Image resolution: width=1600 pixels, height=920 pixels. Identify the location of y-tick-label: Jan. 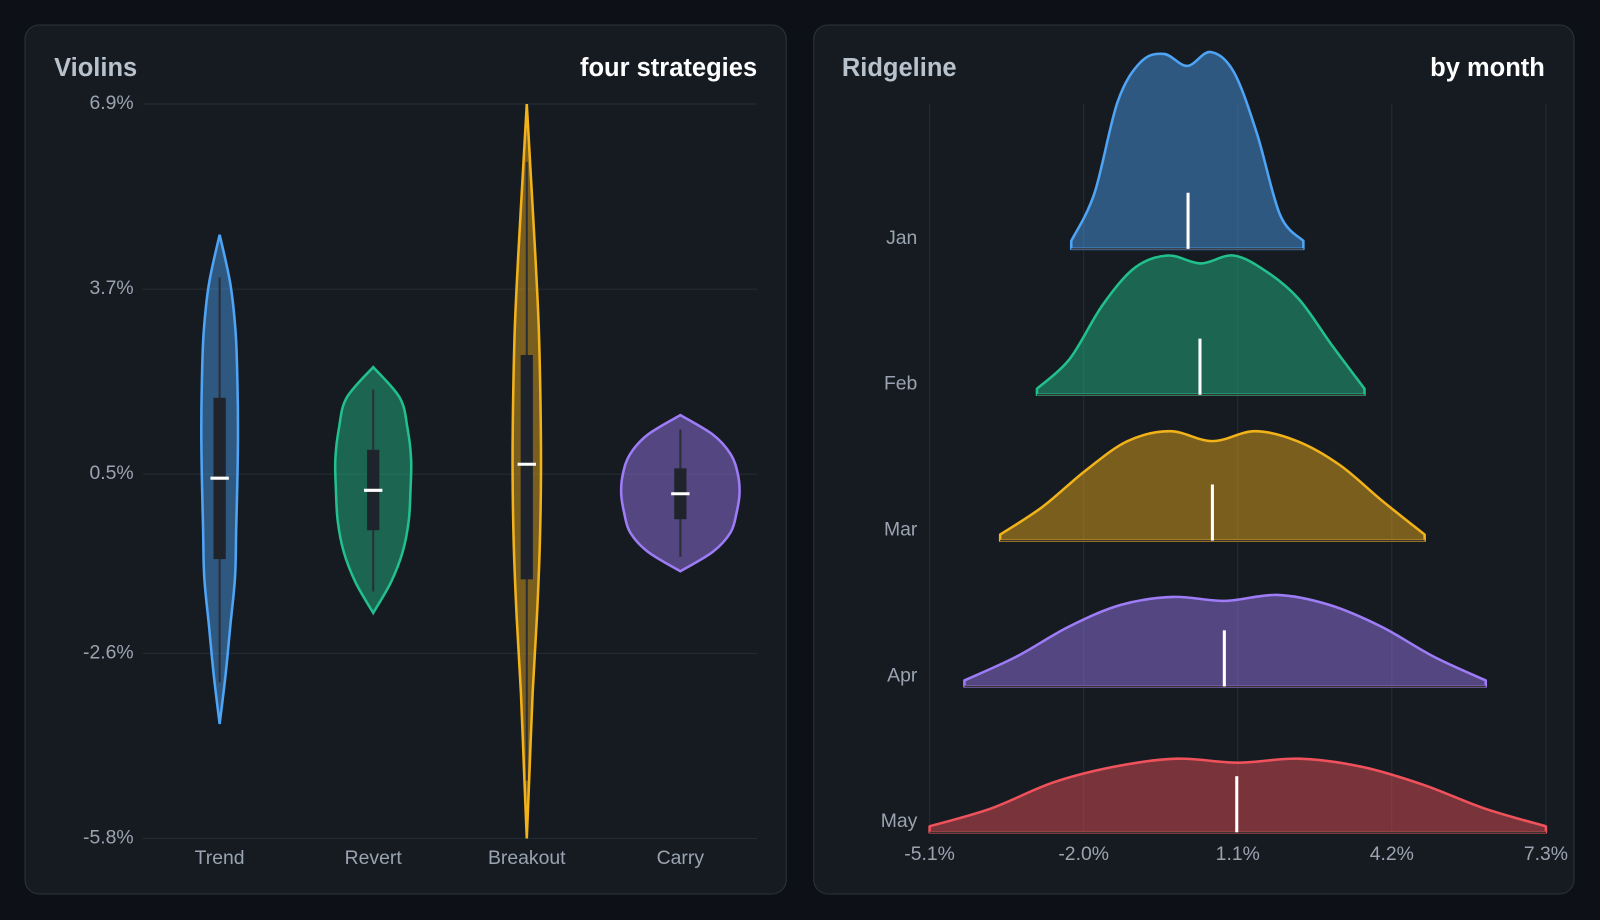
(901, 238).